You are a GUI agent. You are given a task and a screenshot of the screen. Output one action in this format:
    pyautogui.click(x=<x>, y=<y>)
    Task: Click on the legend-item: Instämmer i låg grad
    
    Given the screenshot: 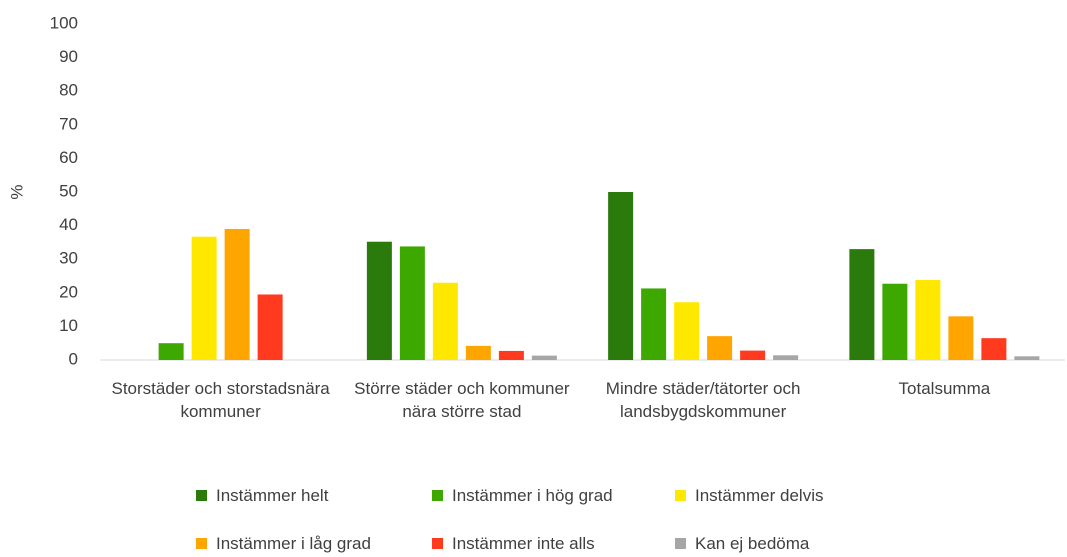 What is the action you would take?
    pyautogui.click(x=283, y=544)
    